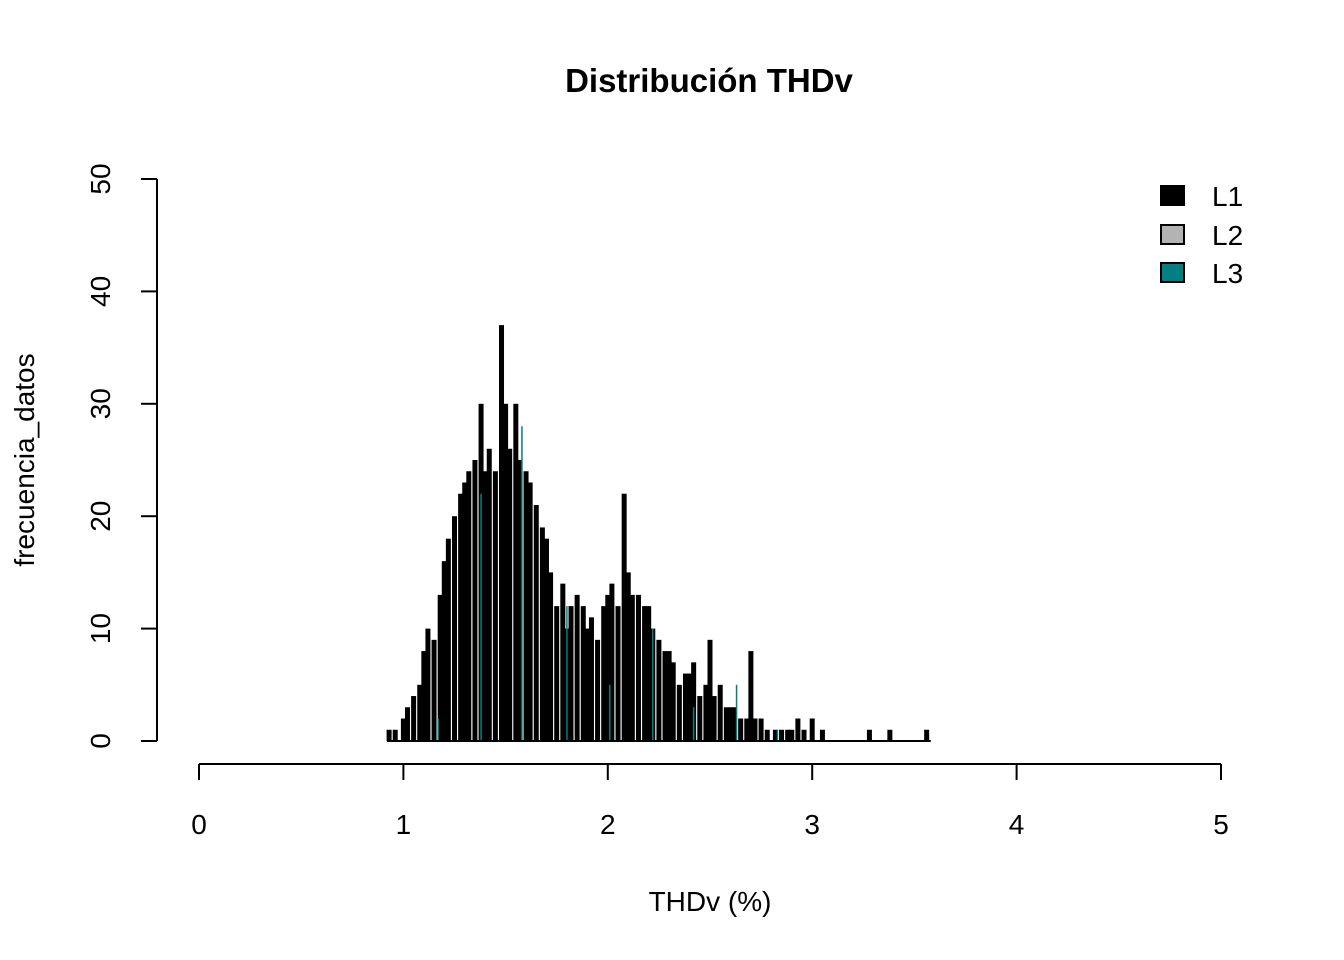  What do you see at coordinates (404, 824) in the screenshot?
I see `x-tick-label-1: 1` at bounding box center [404, 824].